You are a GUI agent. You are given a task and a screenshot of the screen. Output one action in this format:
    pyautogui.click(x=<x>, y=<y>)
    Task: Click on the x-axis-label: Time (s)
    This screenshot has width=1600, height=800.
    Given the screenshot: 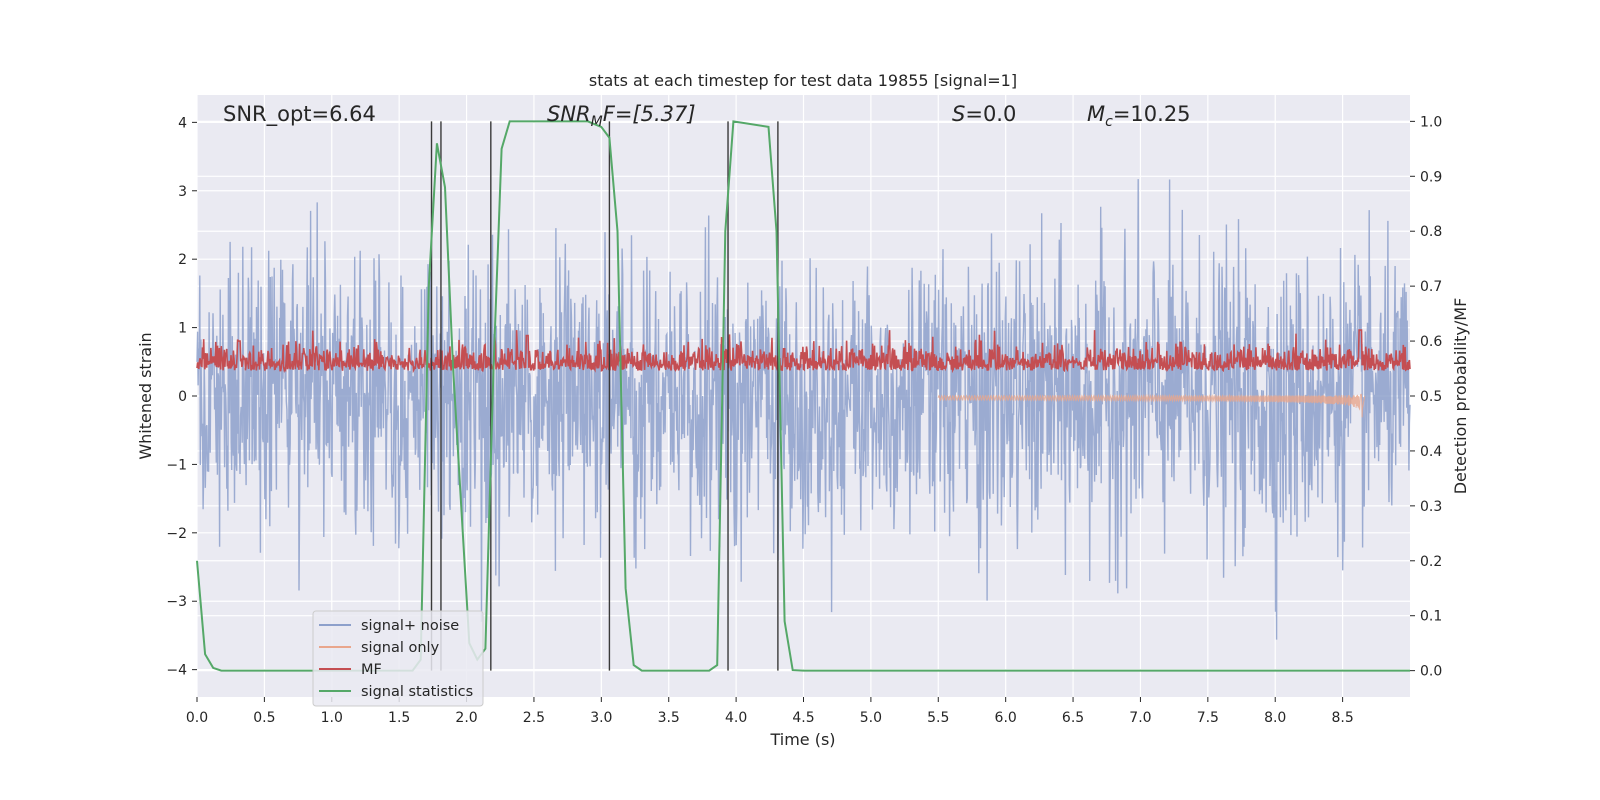 What is the action you would take?
    pyautogui.click(x=802, y=739)
    